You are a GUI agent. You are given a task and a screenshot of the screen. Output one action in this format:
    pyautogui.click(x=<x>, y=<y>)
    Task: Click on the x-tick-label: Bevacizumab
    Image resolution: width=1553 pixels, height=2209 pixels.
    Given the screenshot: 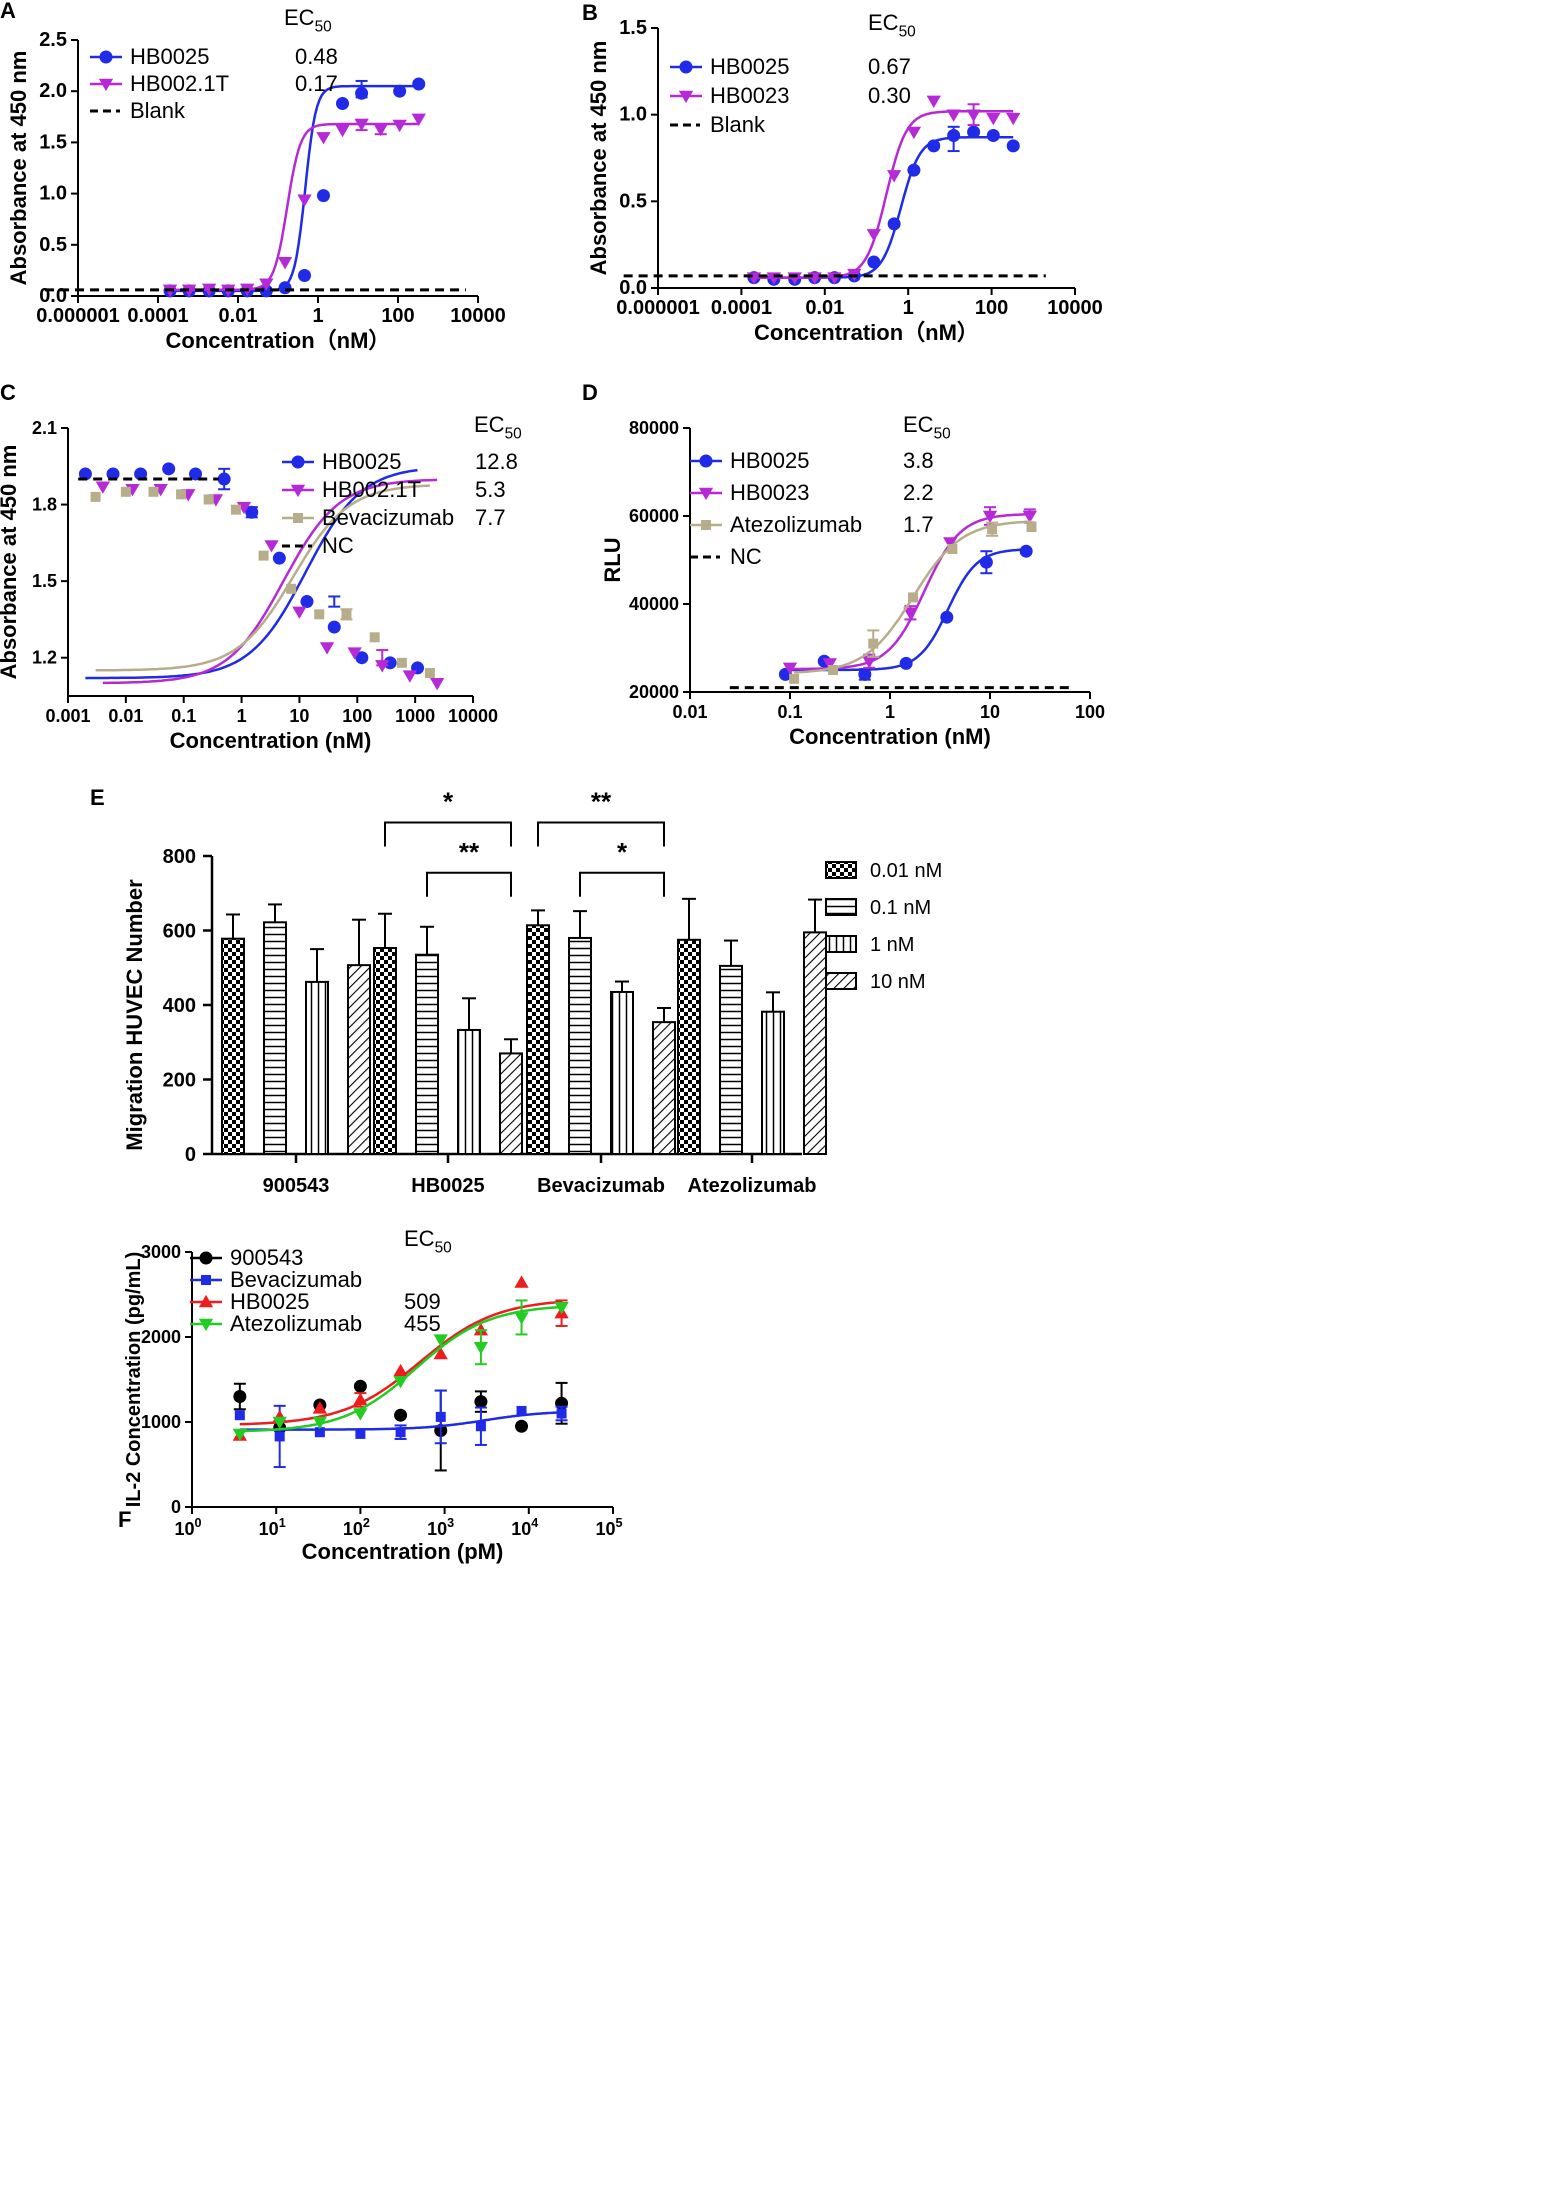 What is the action you would take?
    pyautogui.click(x=601, y=1186)
    